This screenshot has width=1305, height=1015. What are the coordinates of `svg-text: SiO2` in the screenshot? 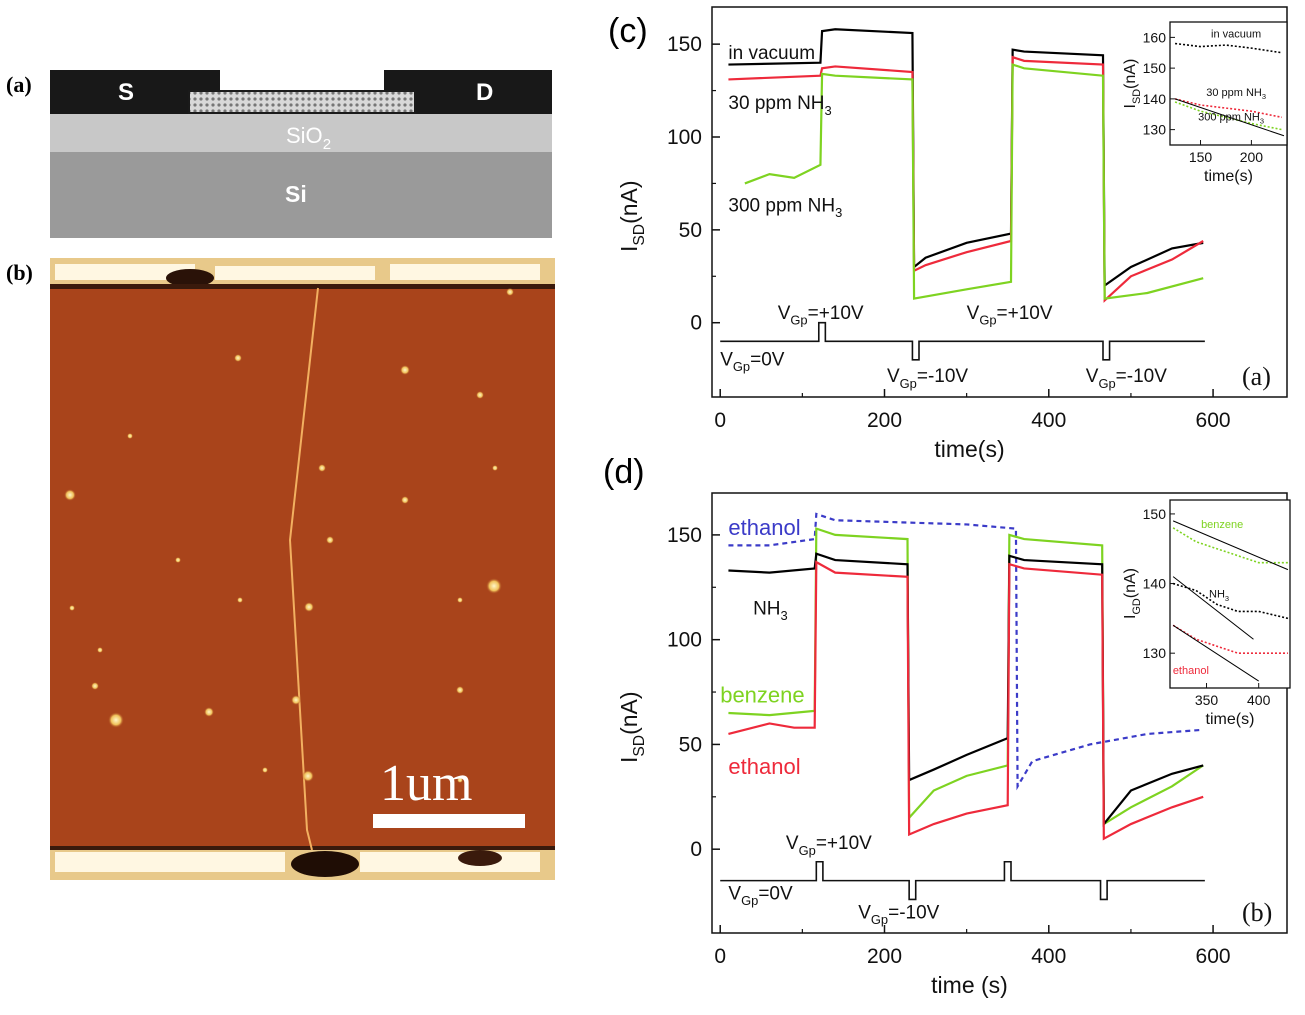 It's located at (308, 138).